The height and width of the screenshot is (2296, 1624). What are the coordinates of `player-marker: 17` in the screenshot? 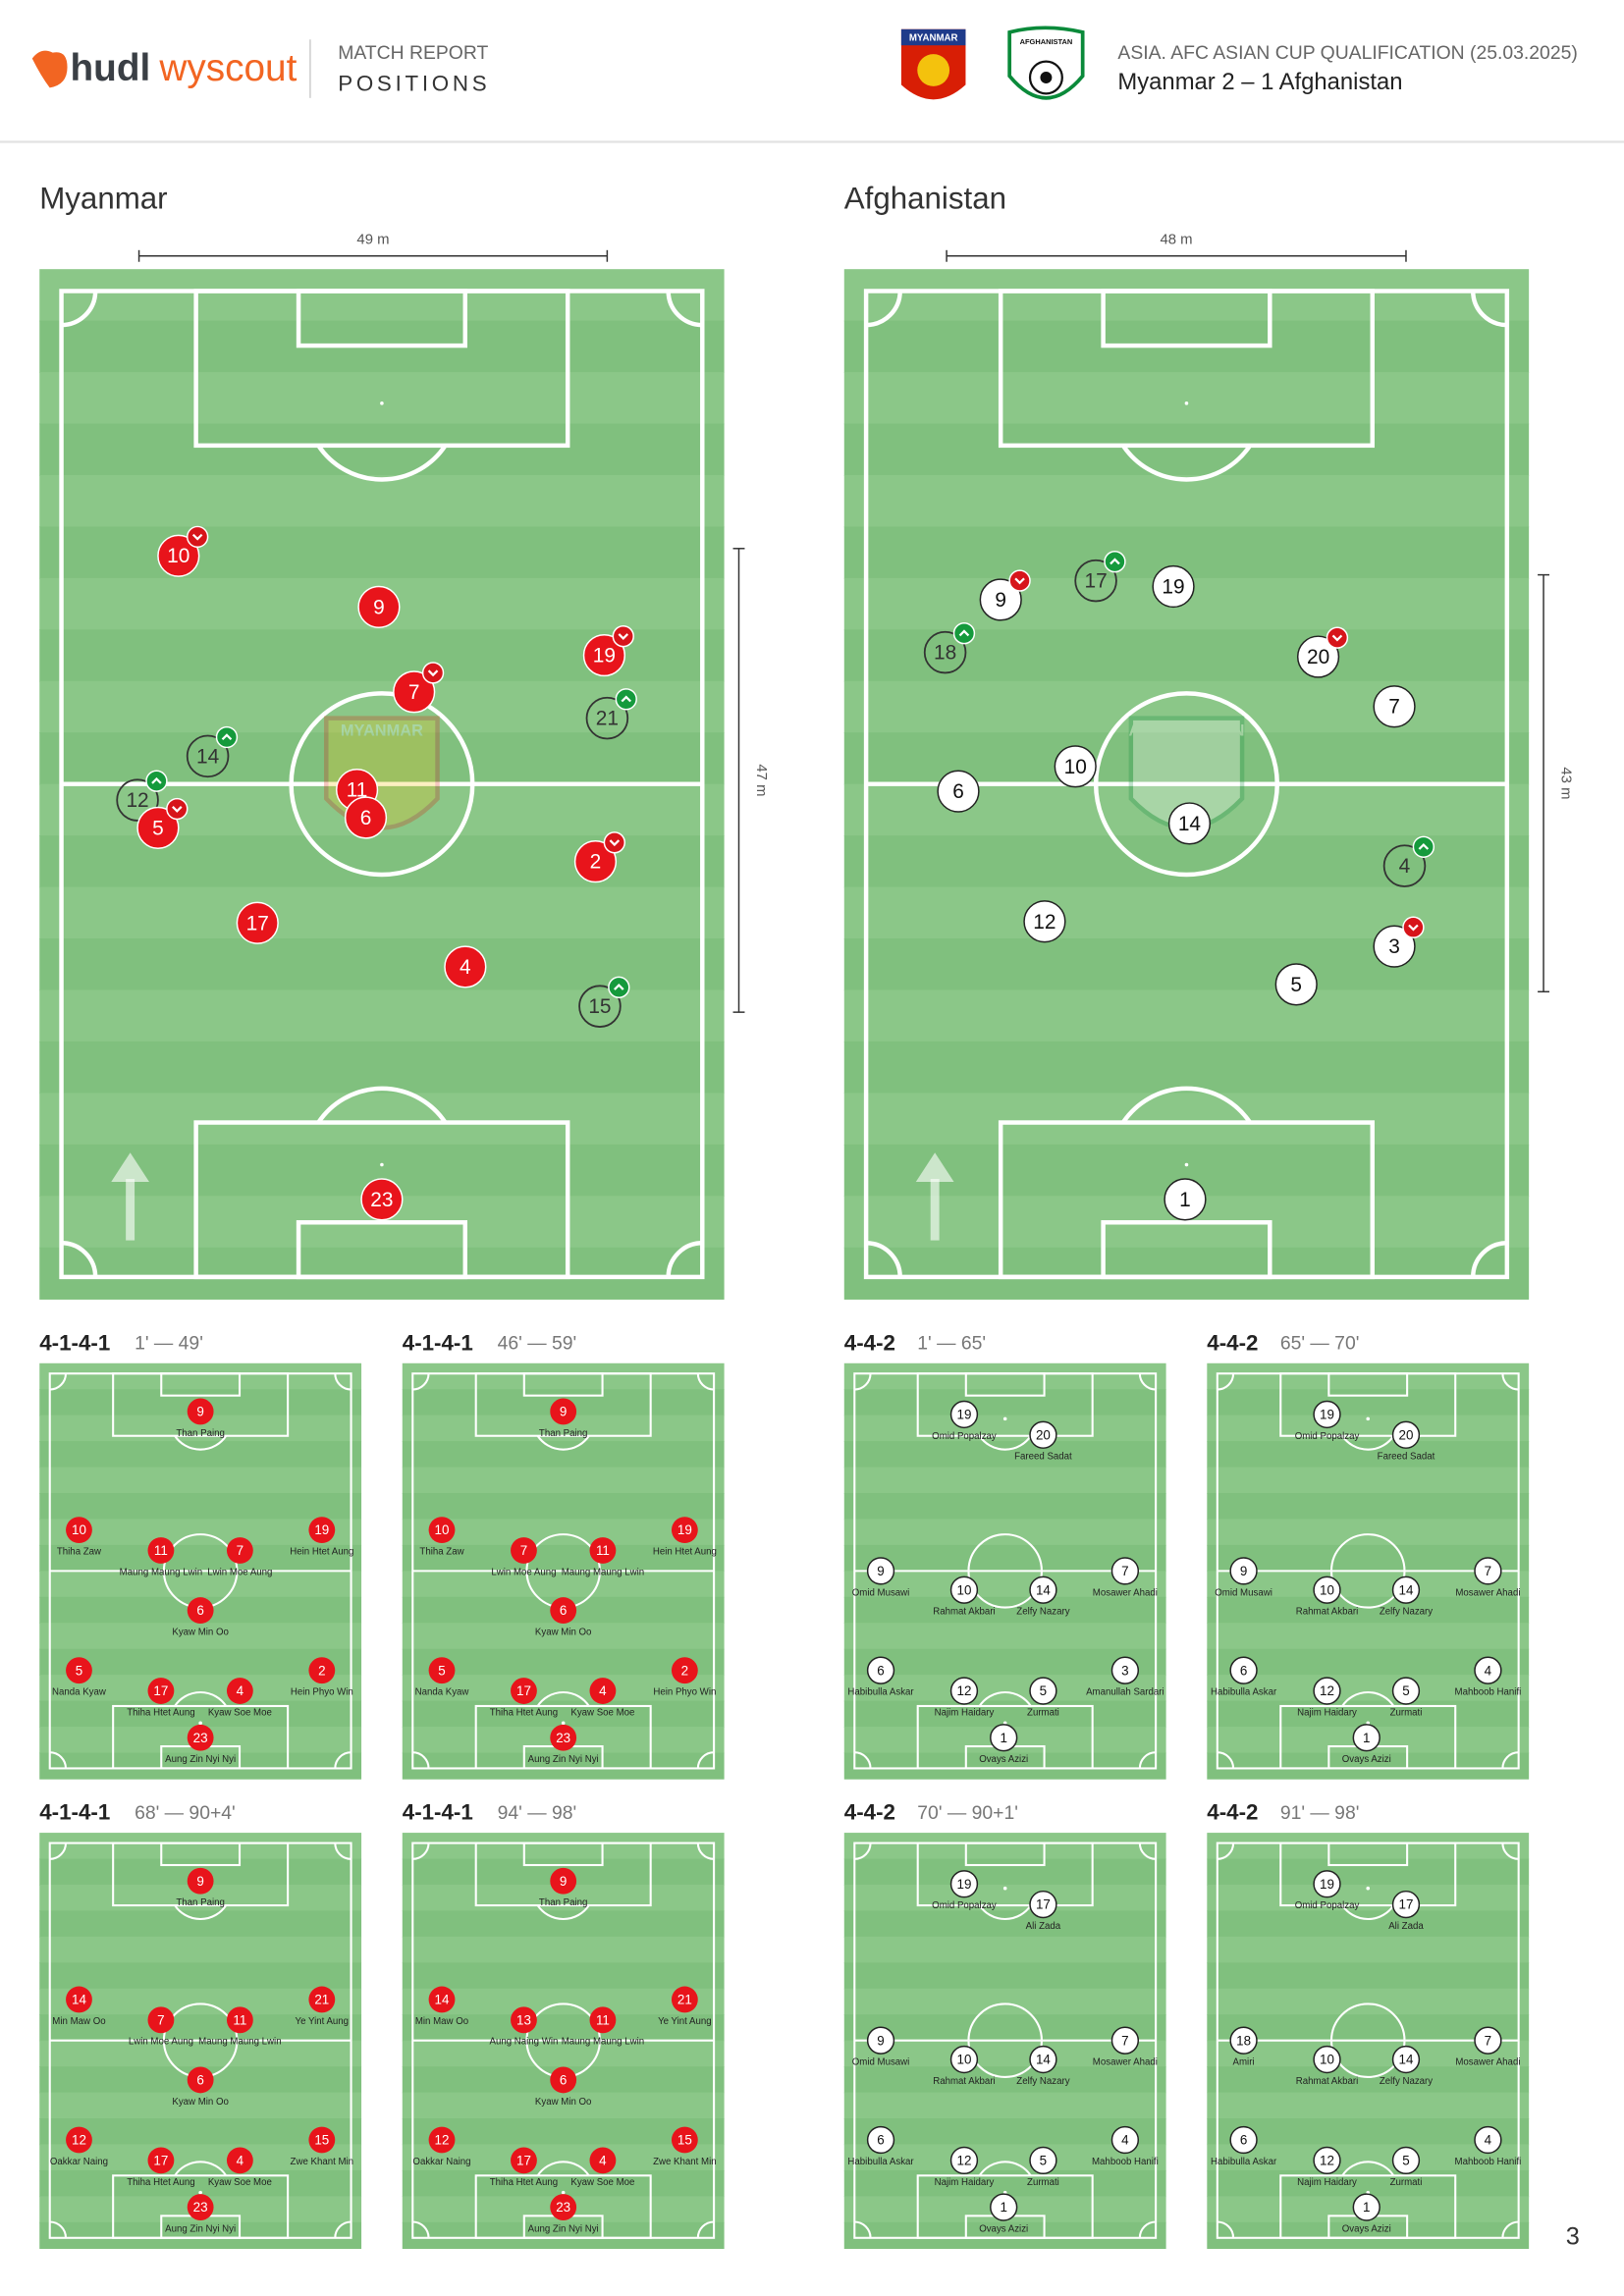 It's located at (257, 922).